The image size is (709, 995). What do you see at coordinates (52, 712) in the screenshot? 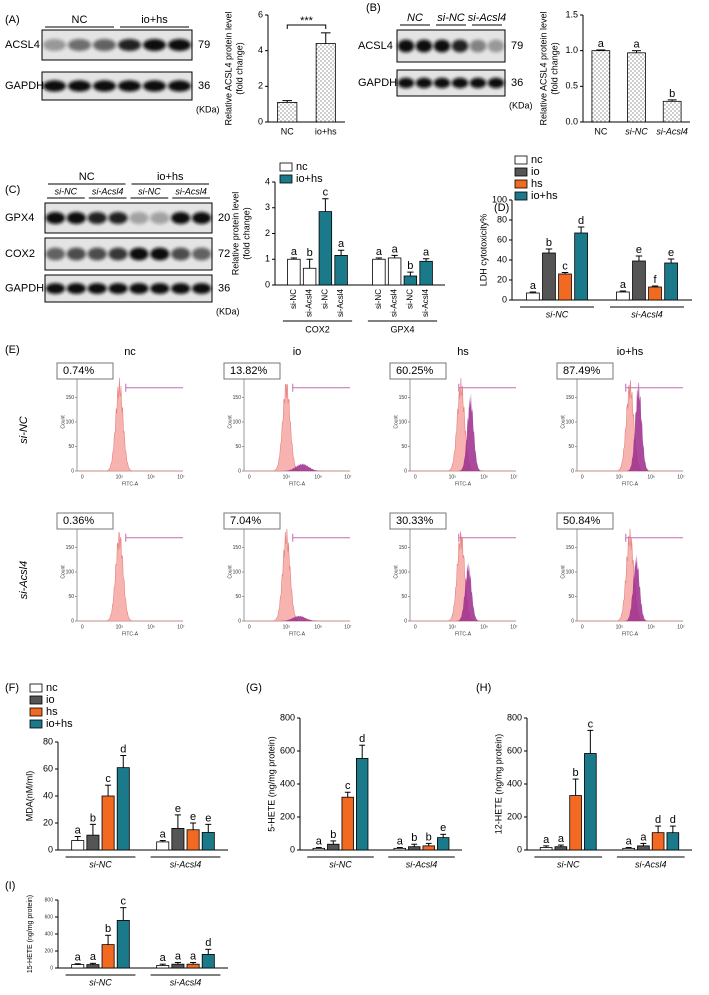
I see `legend-label: hs` at bounding box center [52, 712].